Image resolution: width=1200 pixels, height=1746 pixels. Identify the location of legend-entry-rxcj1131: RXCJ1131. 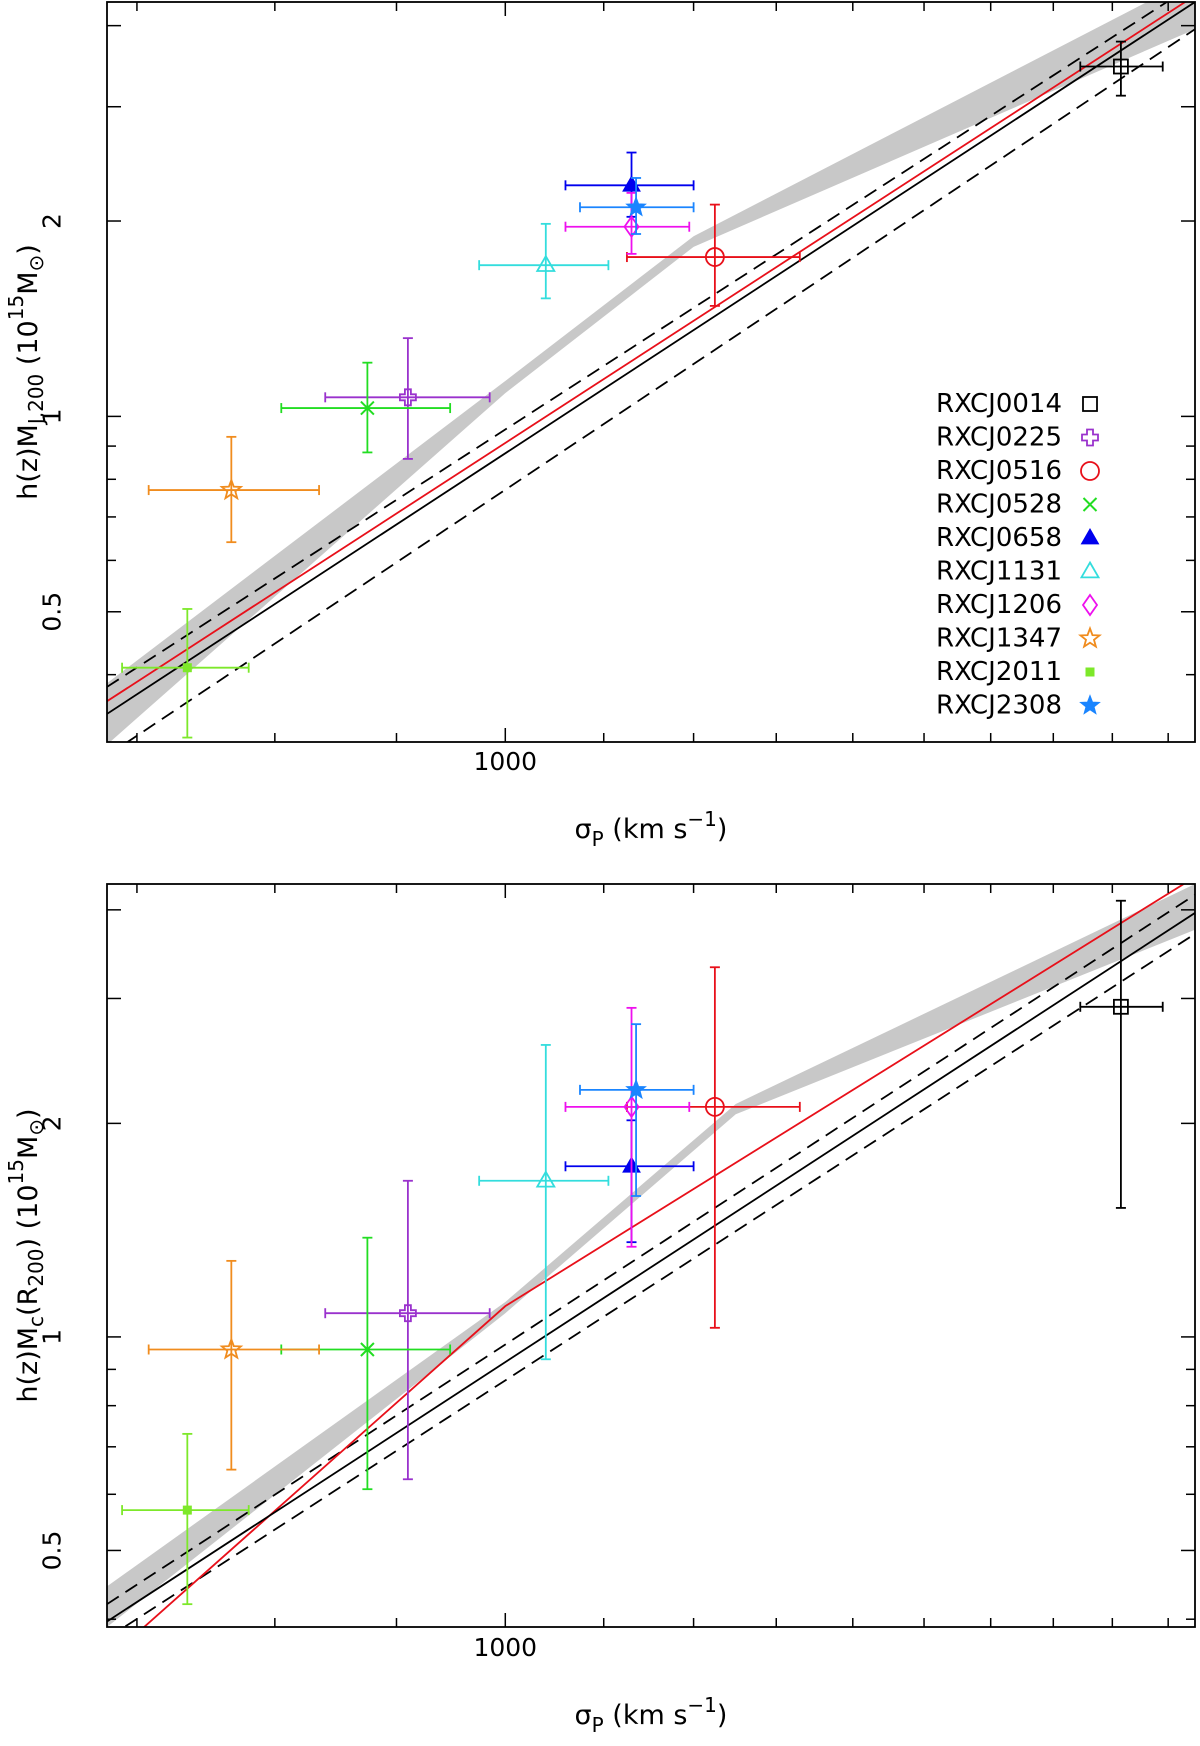
(1018, 572).